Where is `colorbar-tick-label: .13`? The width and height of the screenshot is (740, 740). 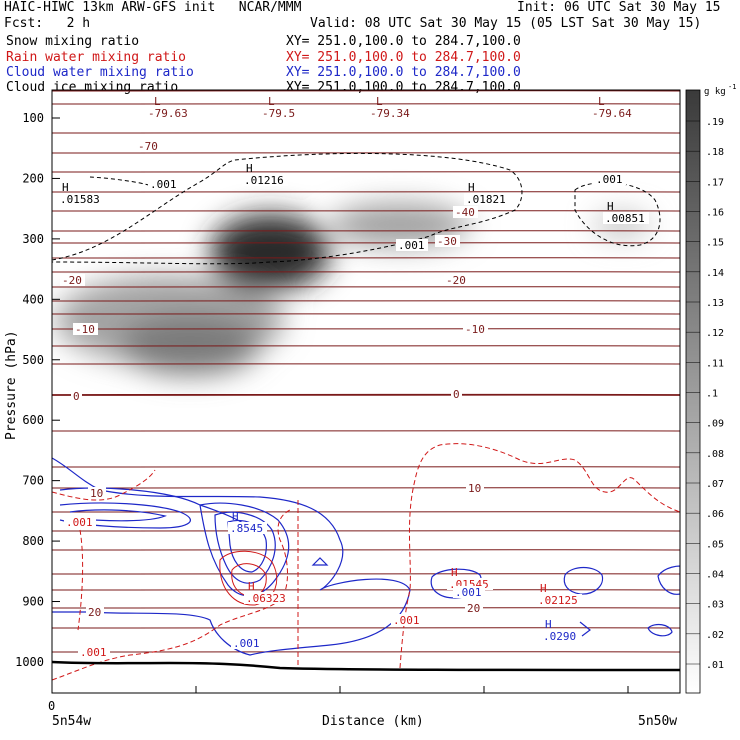
colorbar-tick-label: .13 is located at coordinates (715, 303).